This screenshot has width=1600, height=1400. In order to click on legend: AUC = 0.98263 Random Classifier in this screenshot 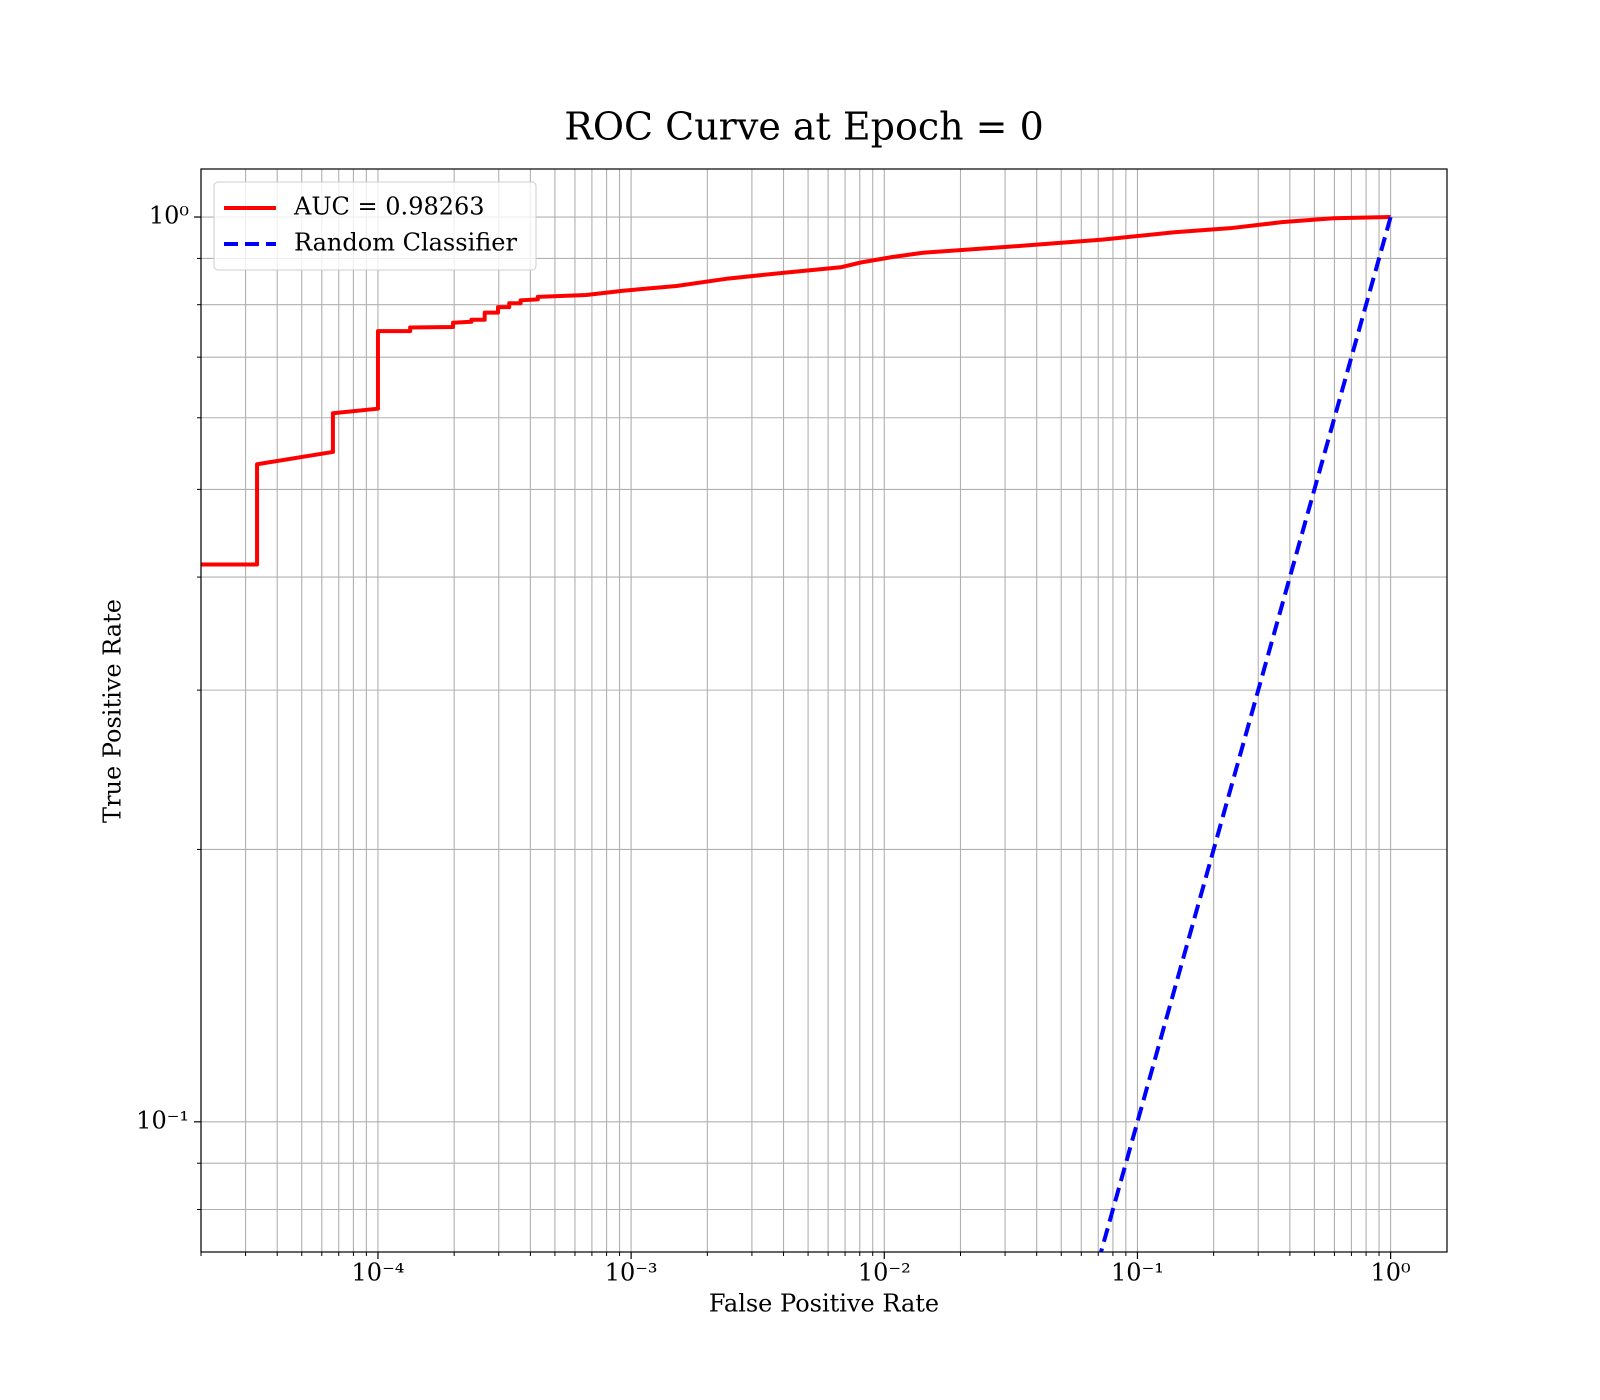, I will do `click(375, 226)`.